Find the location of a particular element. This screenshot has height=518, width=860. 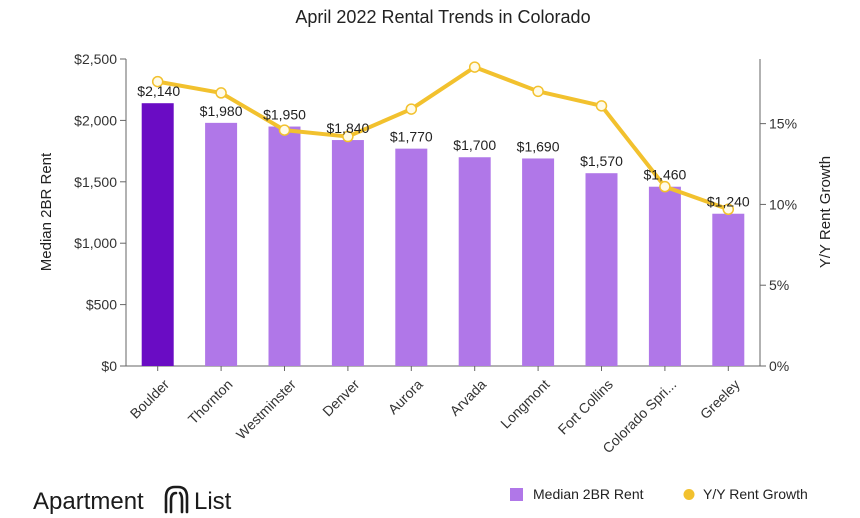

bar-value-label: $1,840 is located at coordinates (347, 128).